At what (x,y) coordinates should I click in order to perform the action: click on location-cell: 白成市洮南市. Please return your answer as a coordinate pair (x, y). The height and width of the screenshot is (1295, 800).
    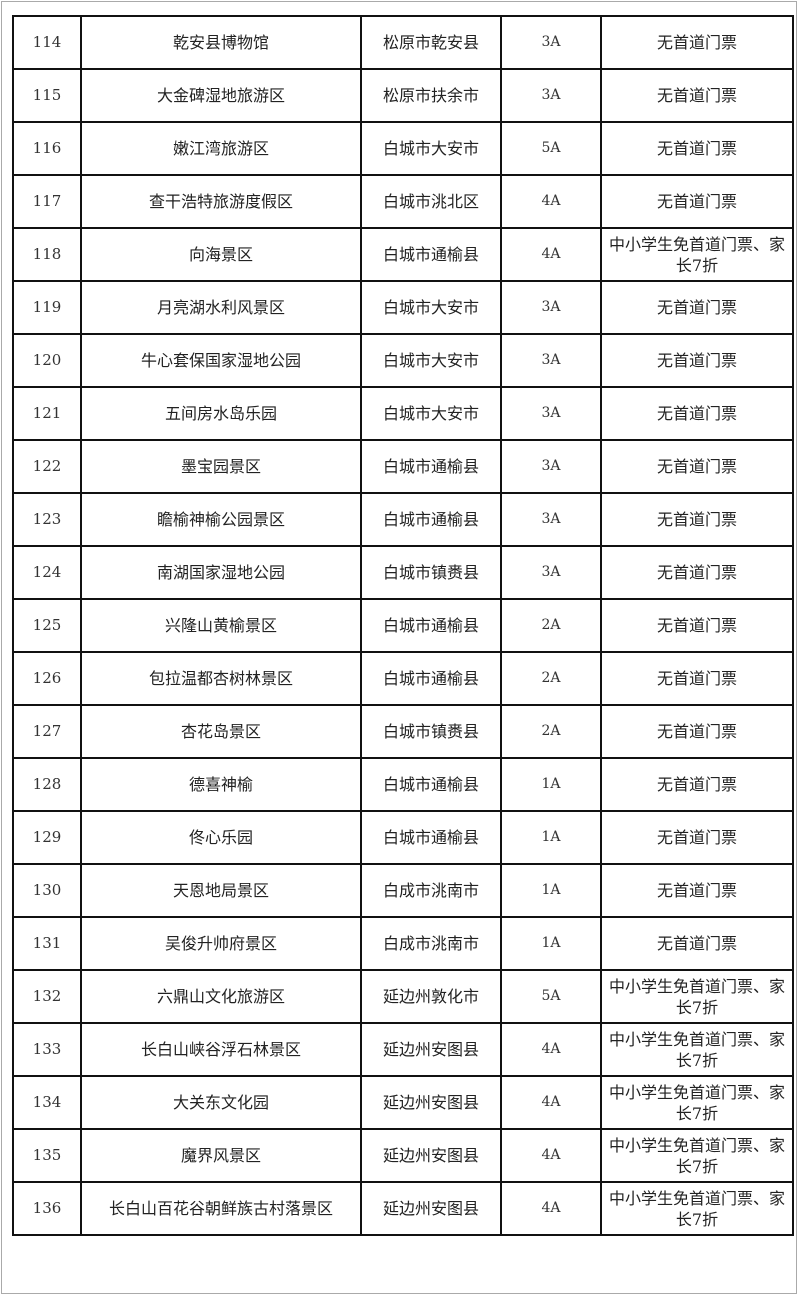
    Looking at the image, I should click on (431, 890).